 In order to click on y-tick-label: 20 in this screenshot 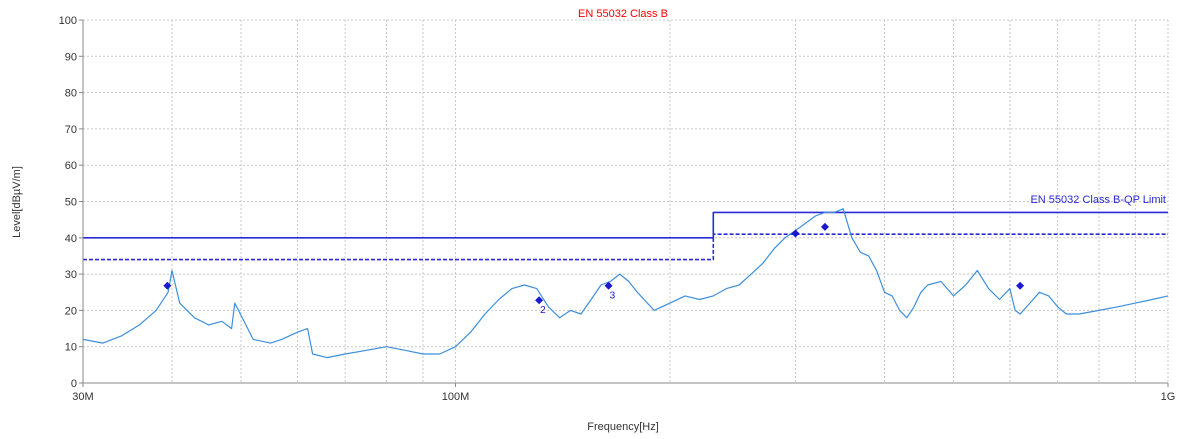, I will do `click(71, 311)`.